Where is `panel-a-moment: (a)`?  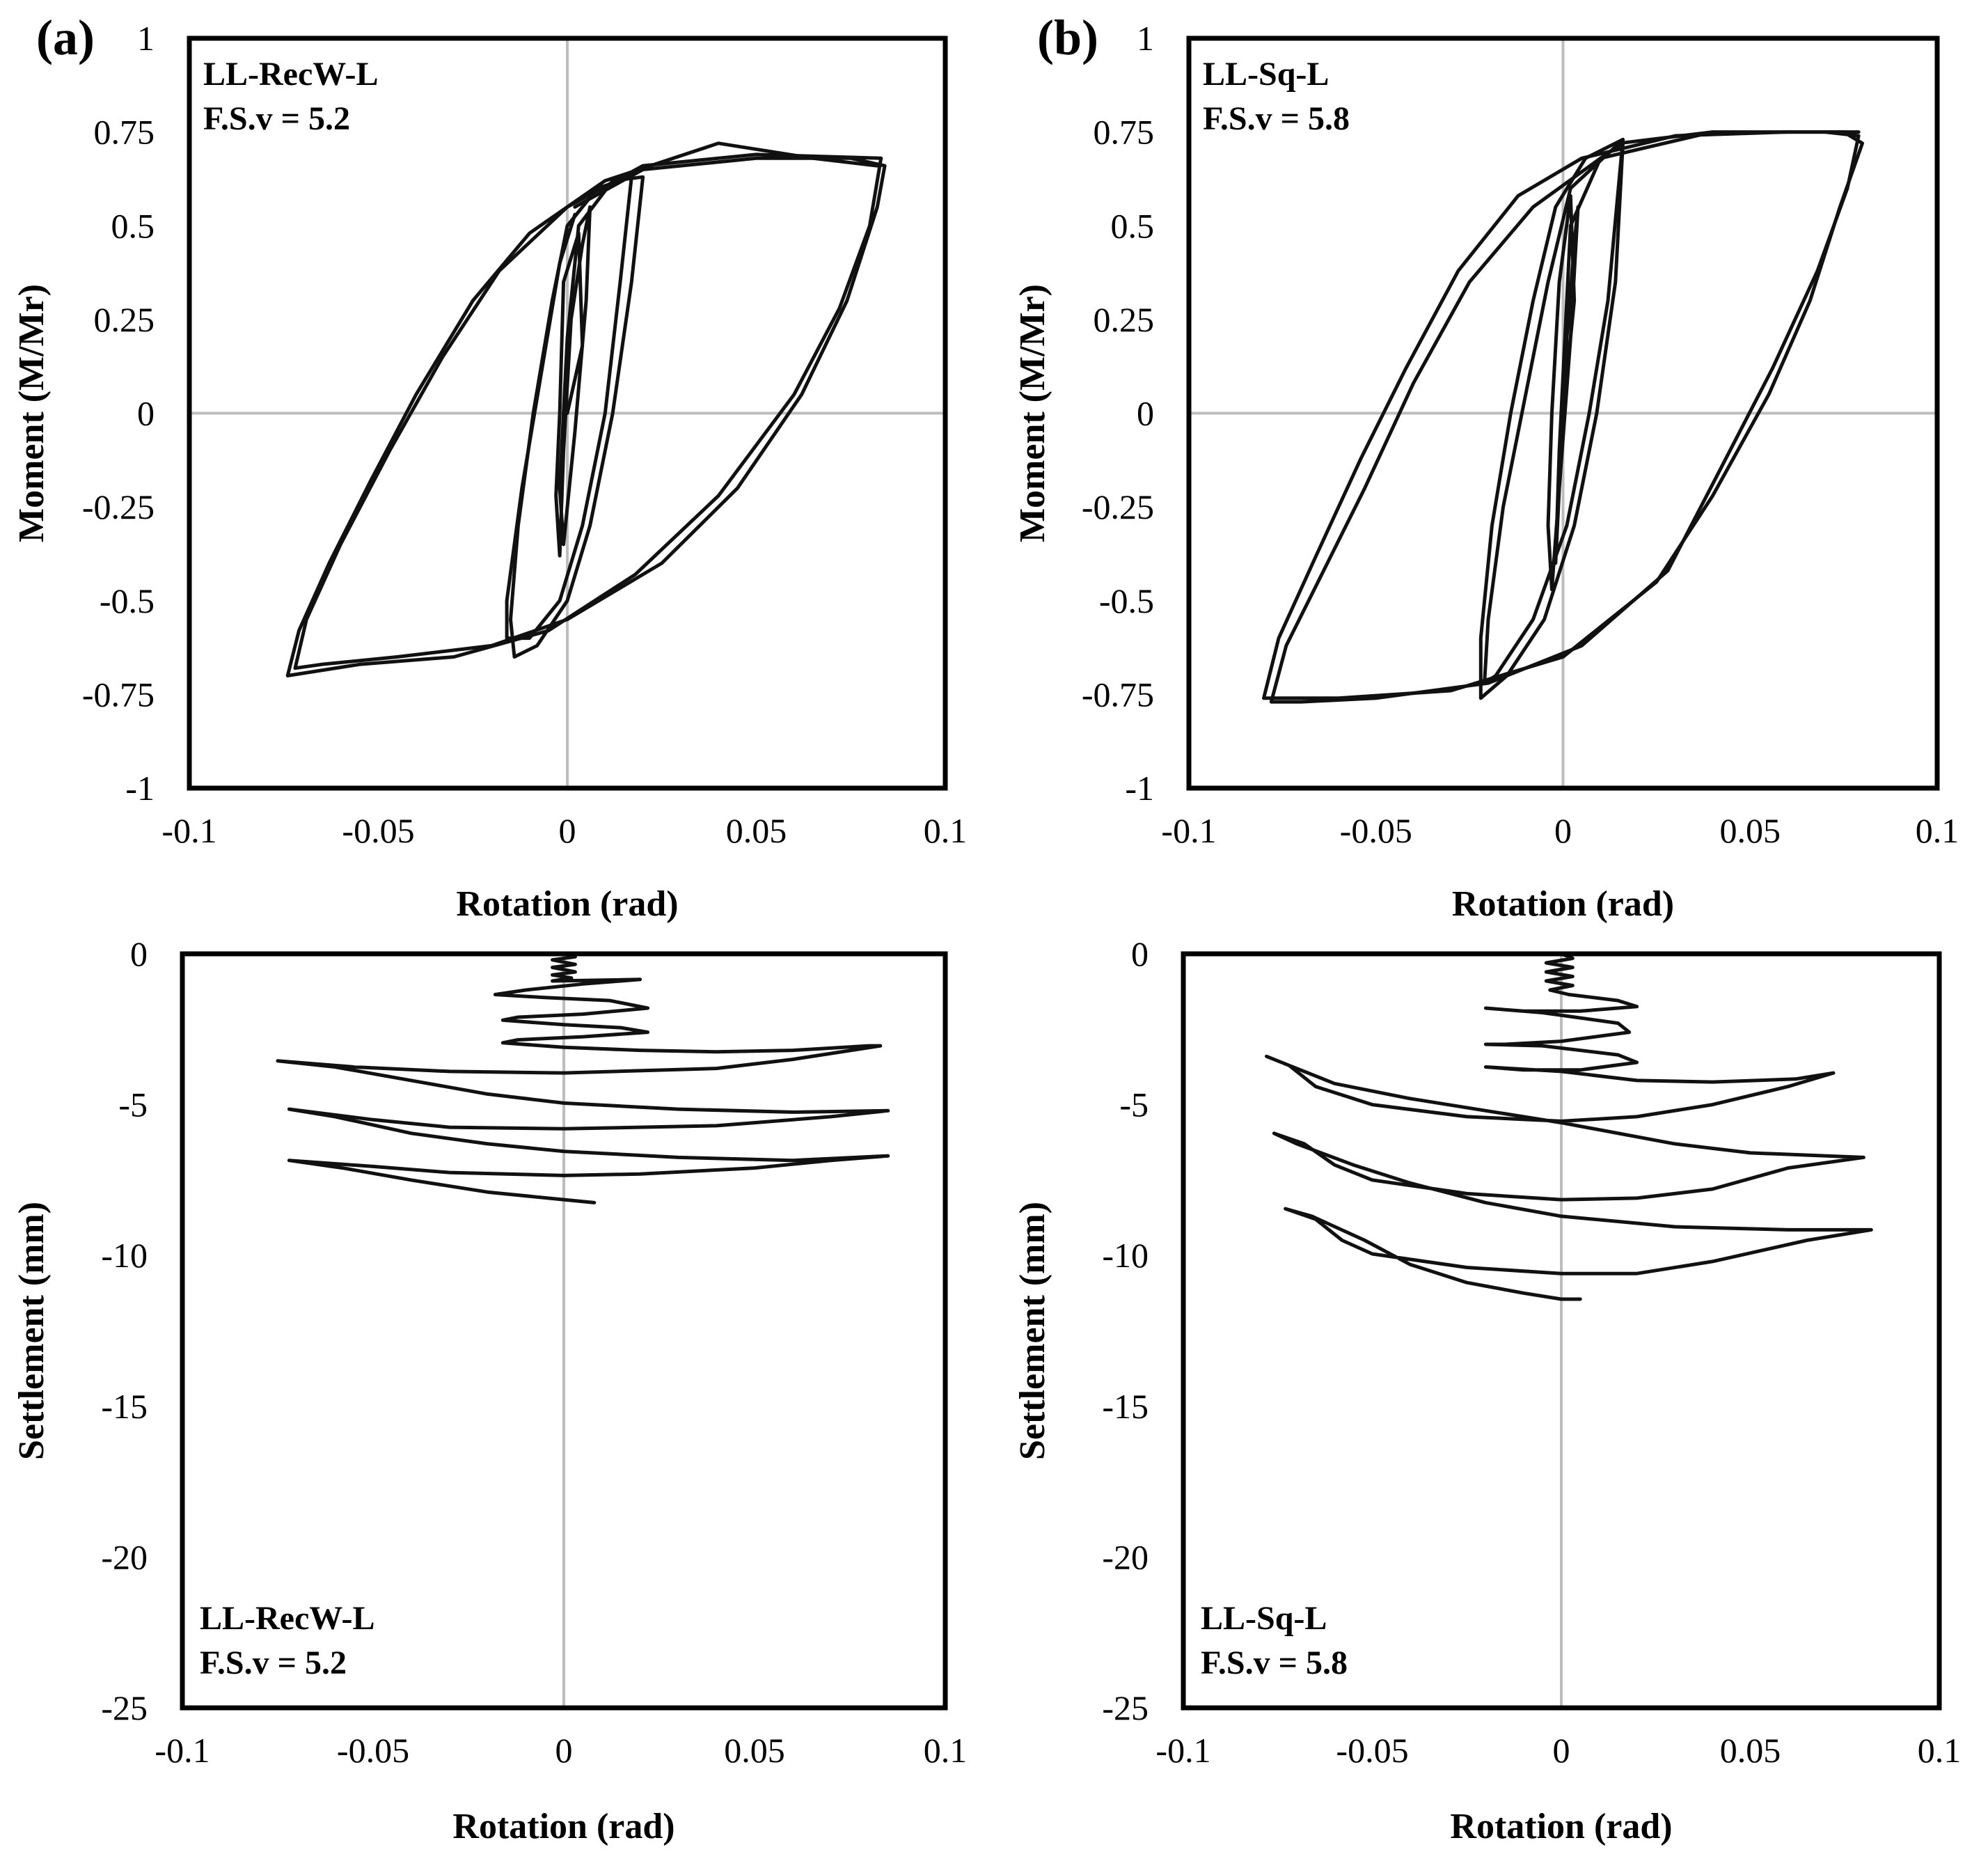
panel-a-moment: (a) is located at coordinates (65, 37).